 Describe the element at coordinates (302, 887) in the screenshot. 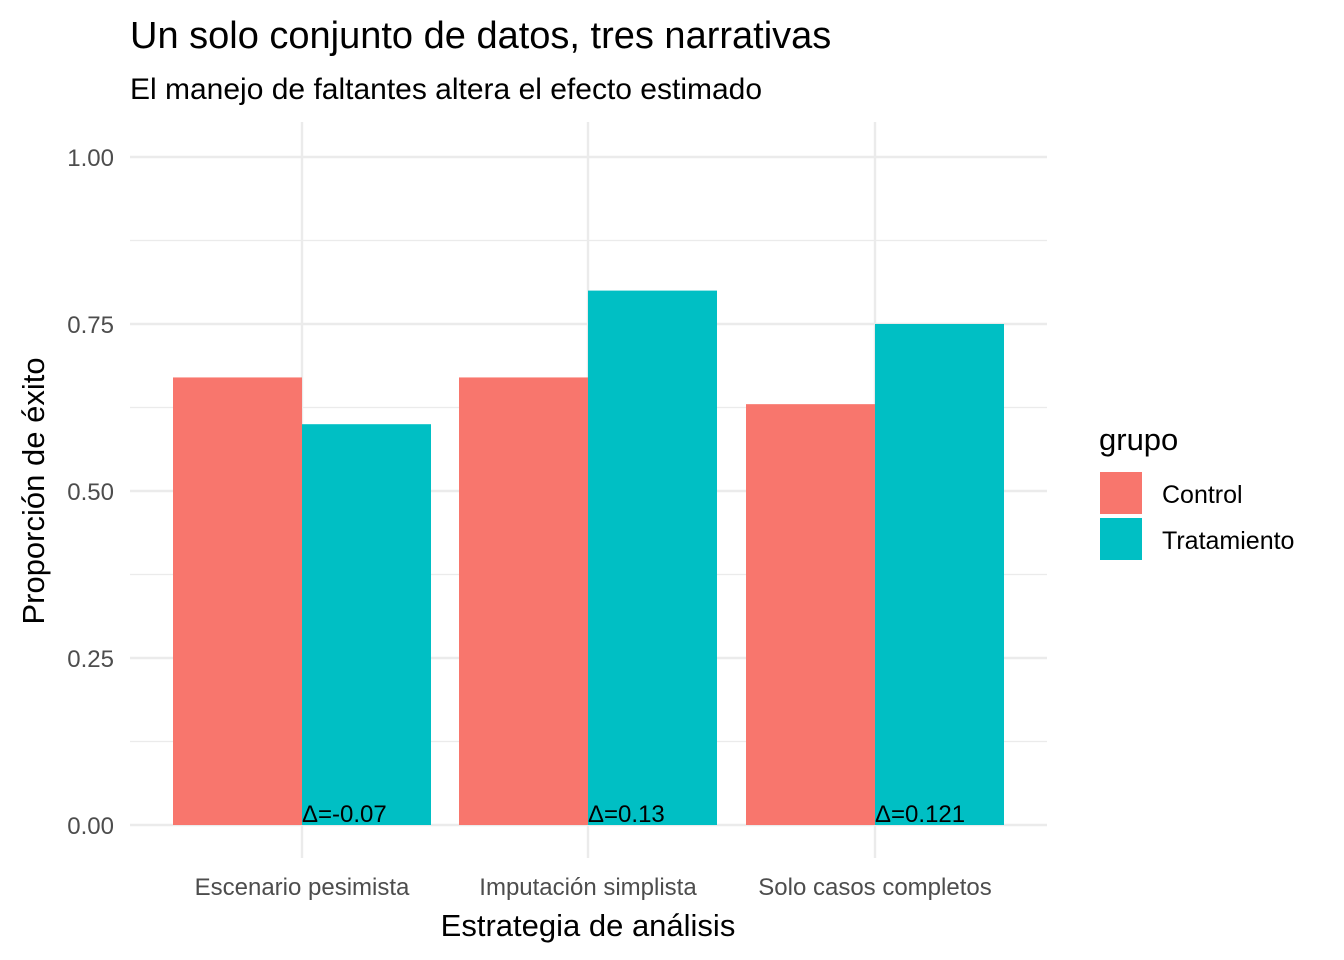

I see `x-tick-label: Escenario pesimista` at that location.